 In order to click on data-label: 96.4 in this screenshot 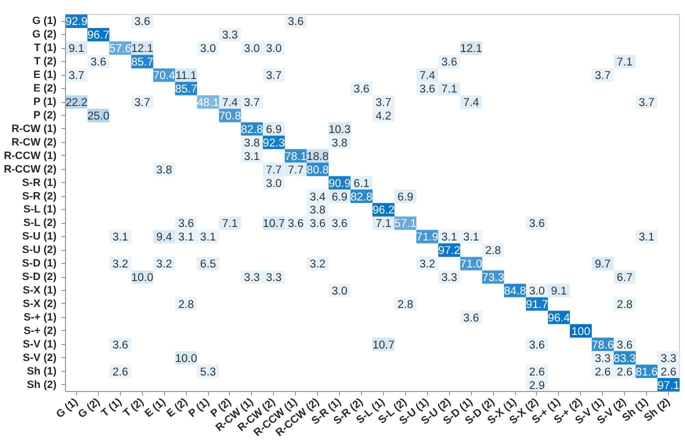, I will do `click(559, 318)`.